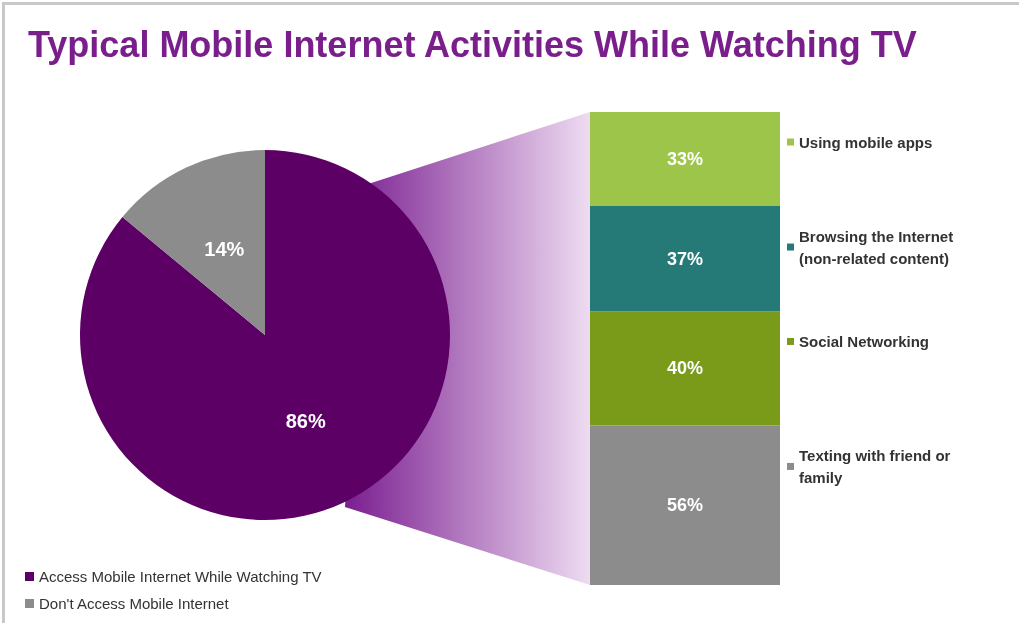 This screenshot has width=1022, height=624. Describe the element at coordinates (305, 421) in the screenshot. I see `data-label: 86%` at that location.